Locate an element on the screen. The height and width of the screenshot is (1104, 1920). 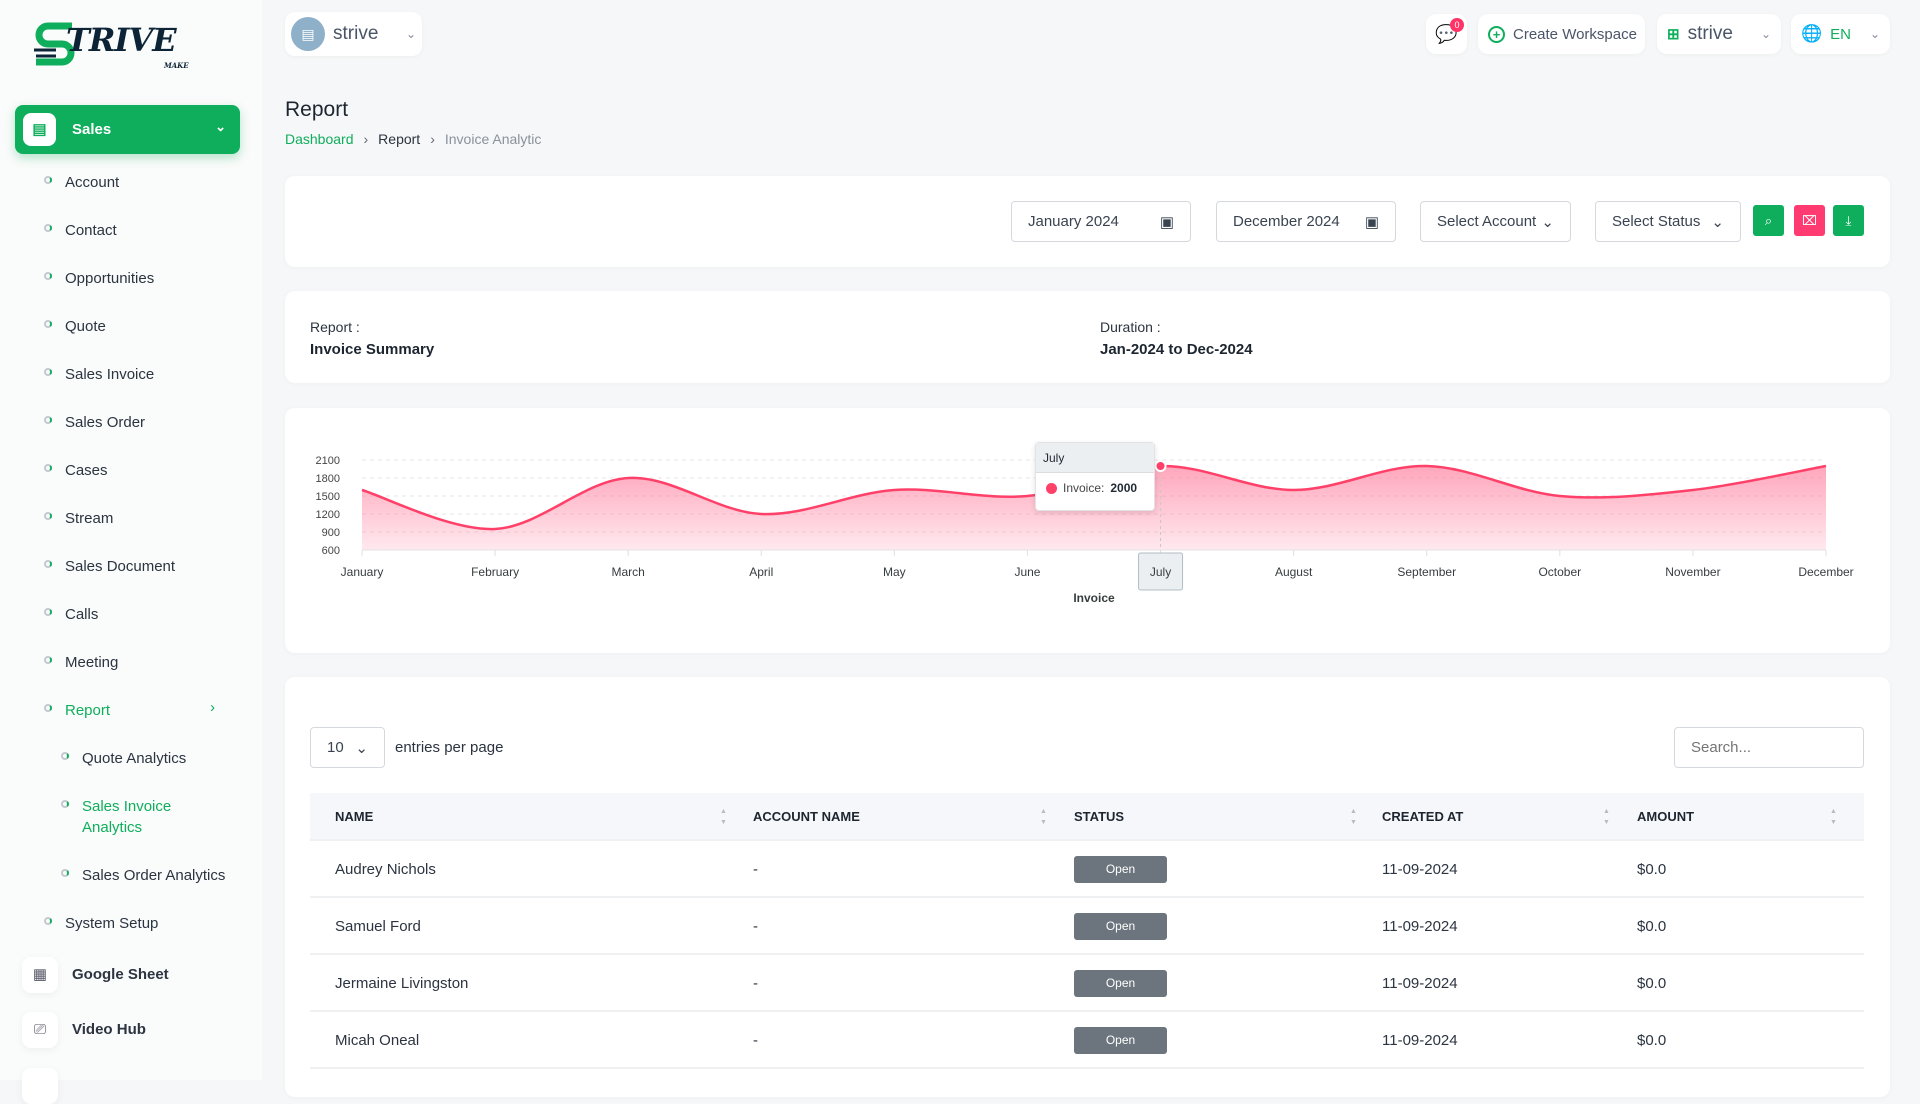
column-header: CREATED AT is located at coordinates (1423, 816).